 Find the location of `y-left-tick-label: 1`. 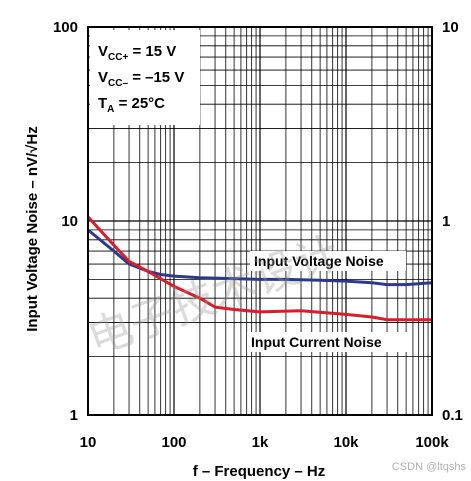

y-left-tick-label: 1 is located at coordinates (74, 415).